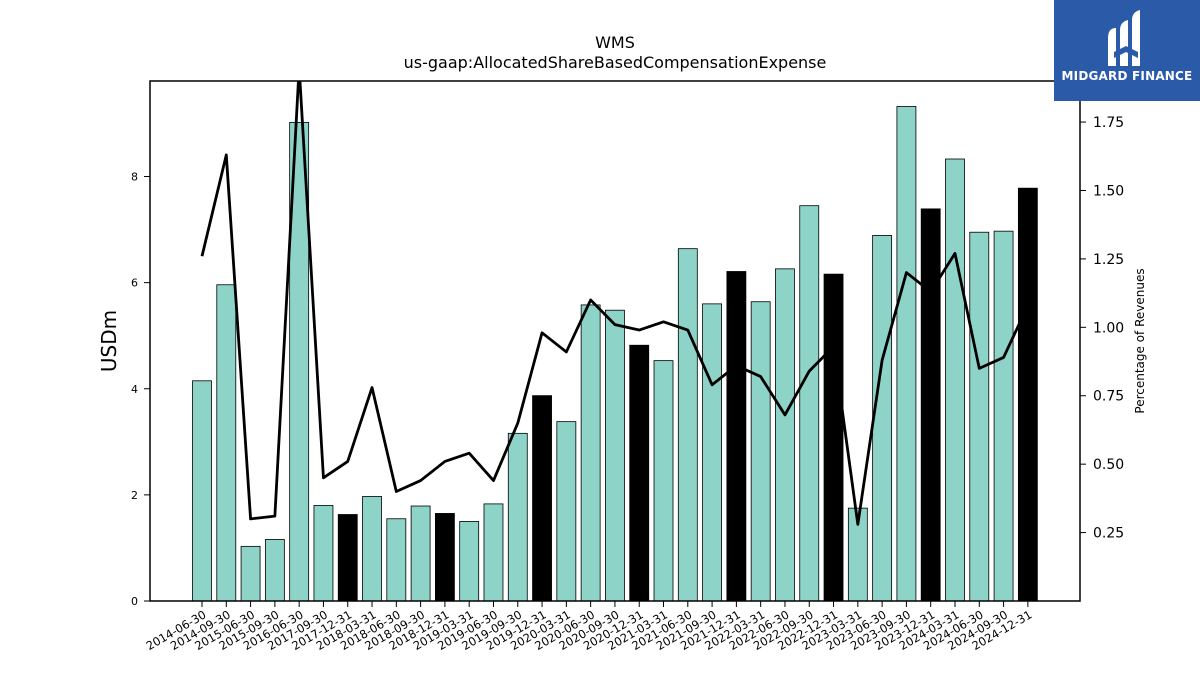 Image resolution: width=1200 pixels, height=675 pixels. Describe the element at coordinates (109, 341) in the screenshot. I see `y-axis-label: USDm` at that location.